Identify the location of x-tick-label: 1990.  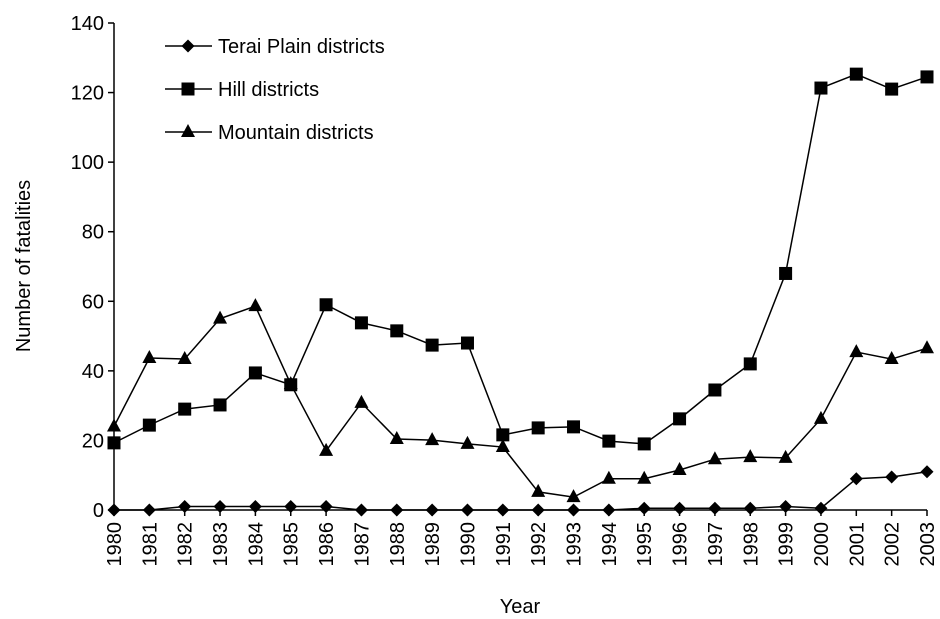
(468, 544).